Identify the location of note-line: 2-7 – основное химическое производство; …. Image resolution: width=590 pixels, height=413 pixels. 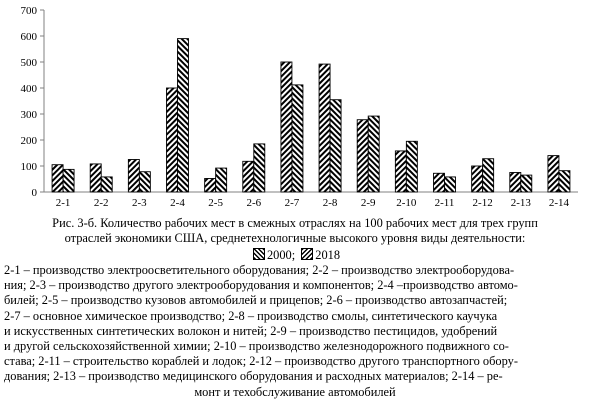
(251, 315).